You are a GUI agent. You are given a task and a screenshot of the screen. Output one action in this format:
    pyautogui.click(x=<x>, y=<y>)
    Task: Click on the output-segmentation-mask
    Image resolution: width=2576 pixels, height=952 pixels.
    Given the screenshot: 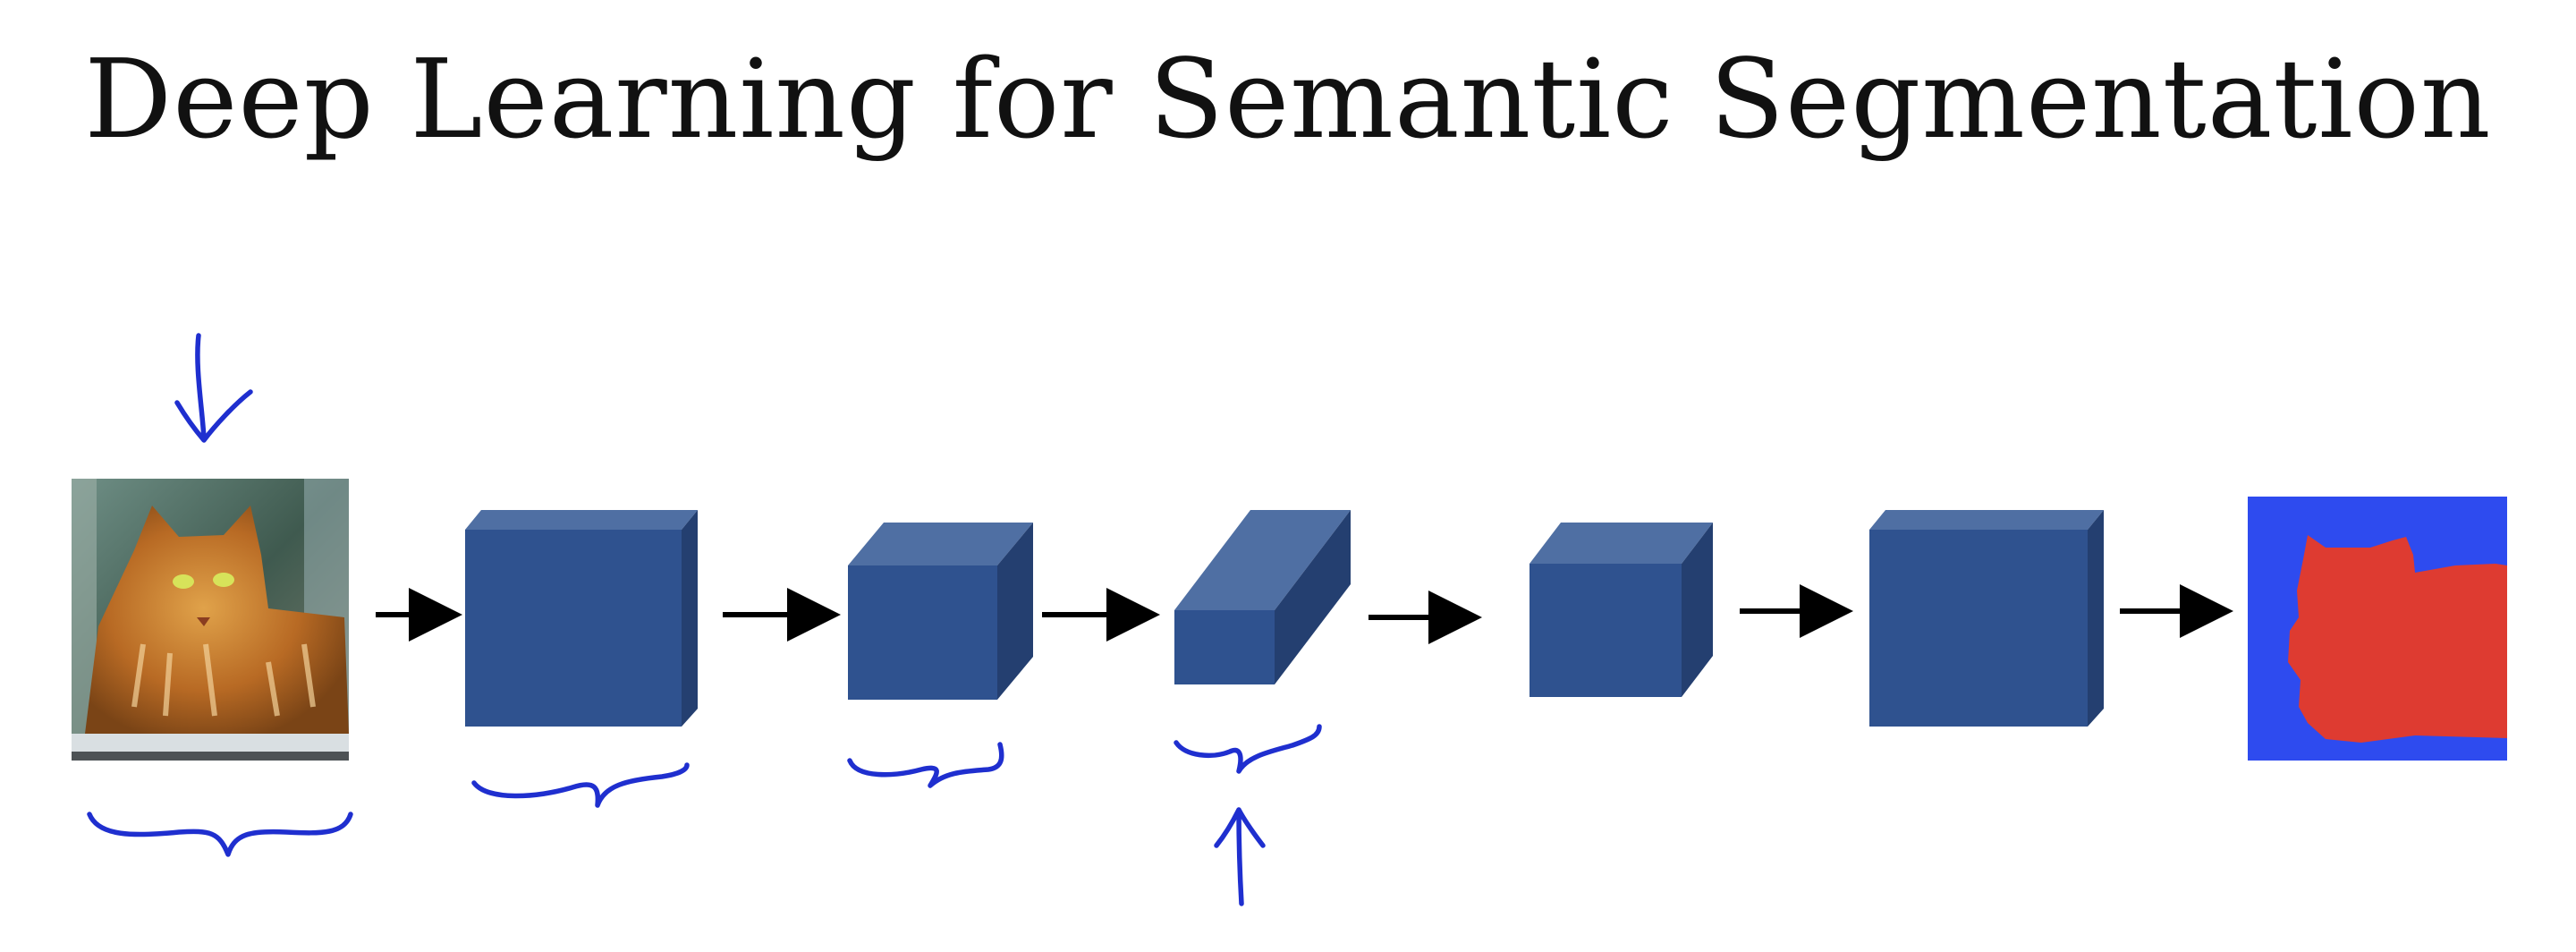 What is the action you would take?
    pyautogui.click(x=2377, y=629)
    